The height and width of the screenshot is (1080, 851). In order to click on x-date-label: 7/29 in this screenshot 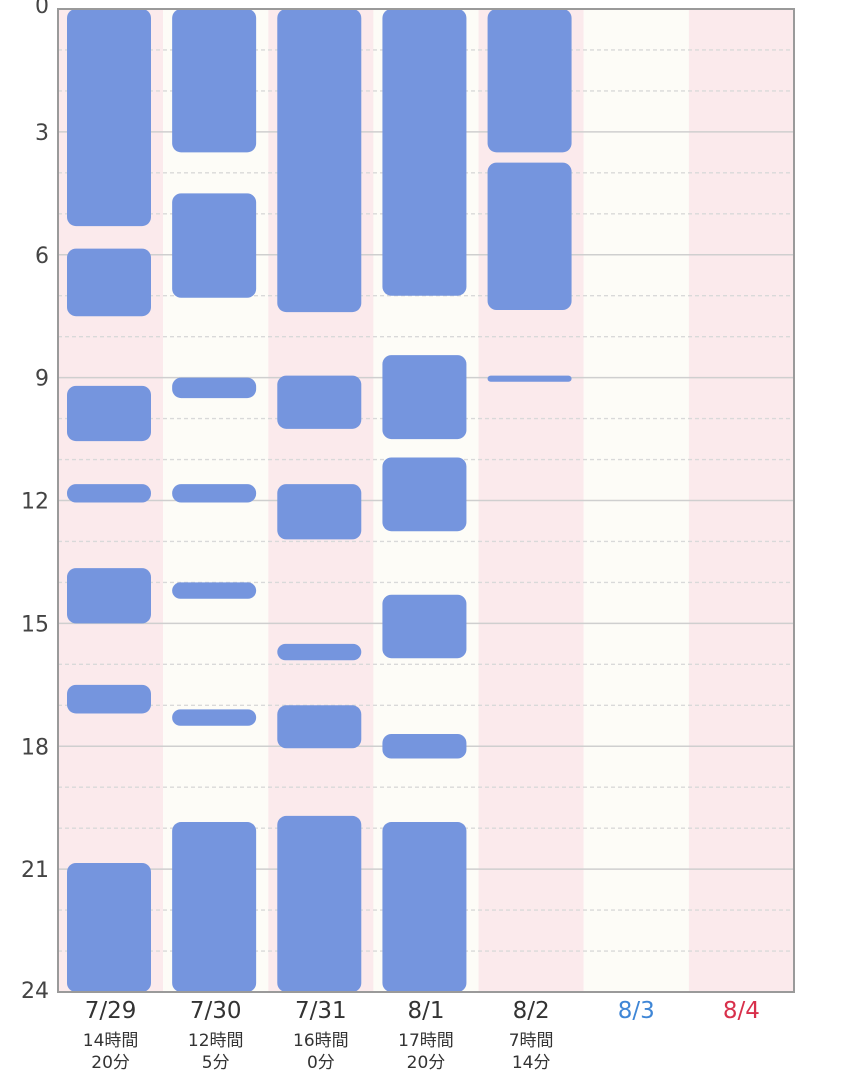, I will do `click(111, 1011)`.